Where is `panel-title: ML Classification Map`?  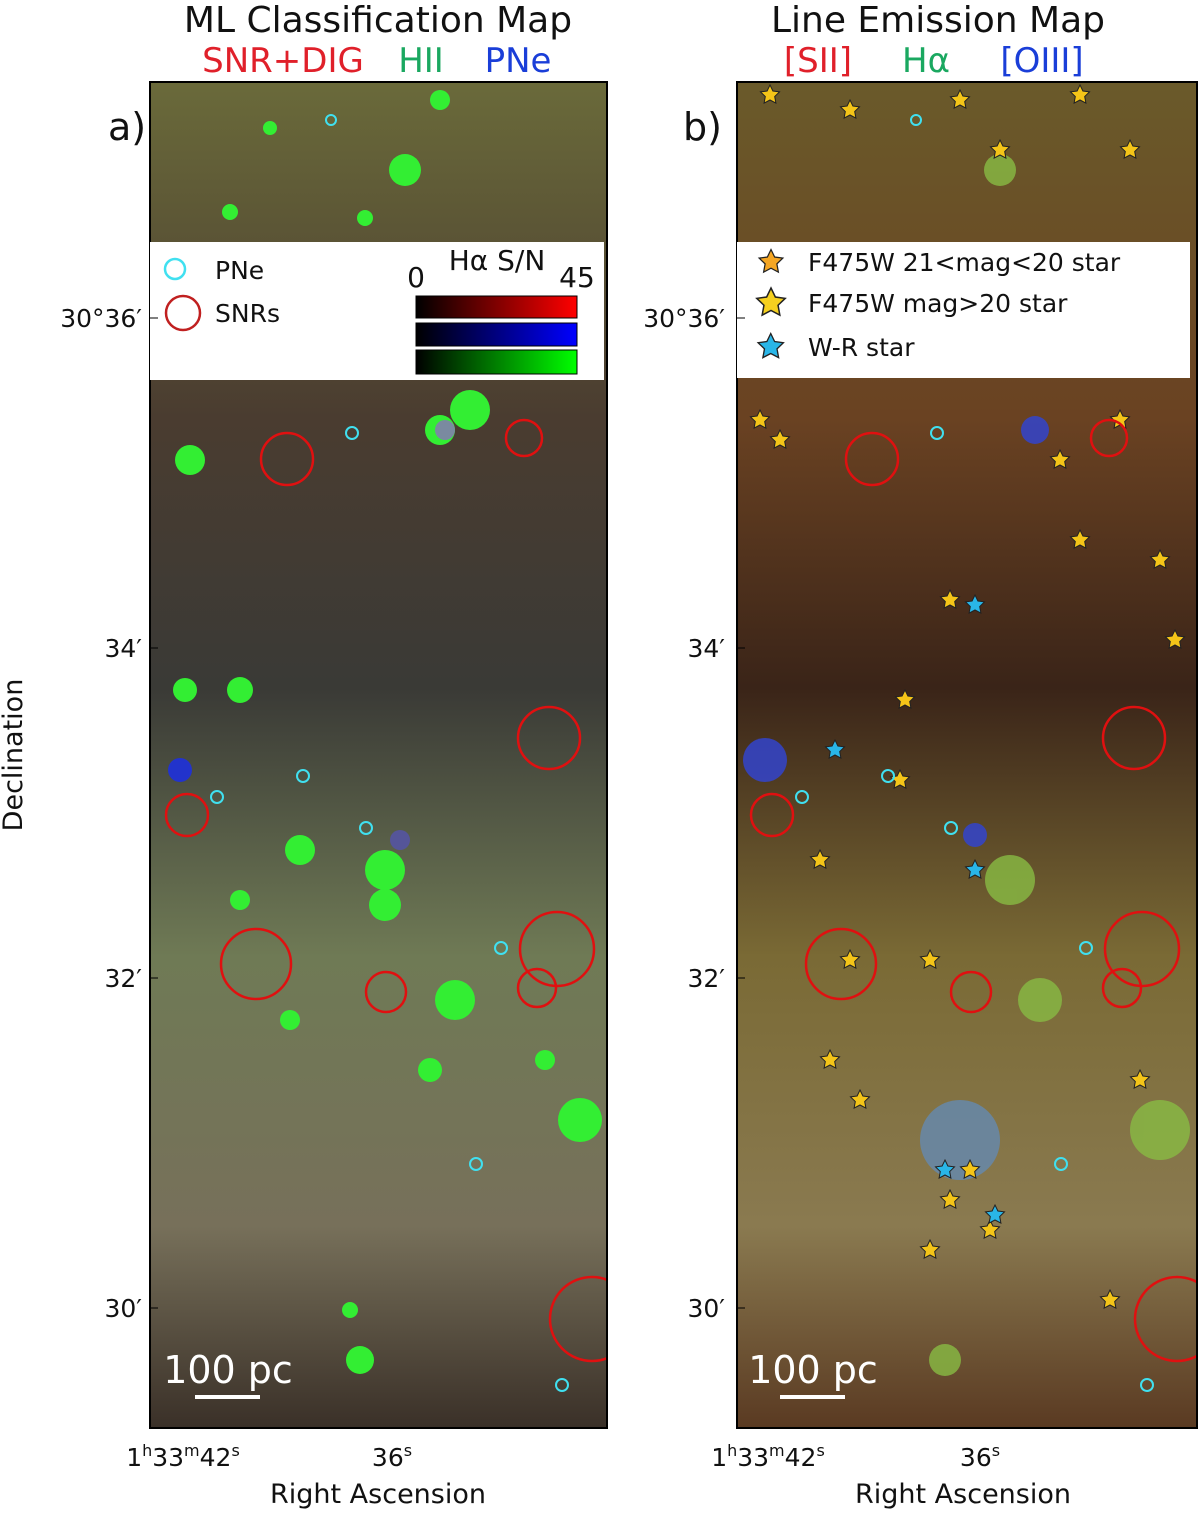 panel-title: ML Classification Map is located at coordinates (378, 20).